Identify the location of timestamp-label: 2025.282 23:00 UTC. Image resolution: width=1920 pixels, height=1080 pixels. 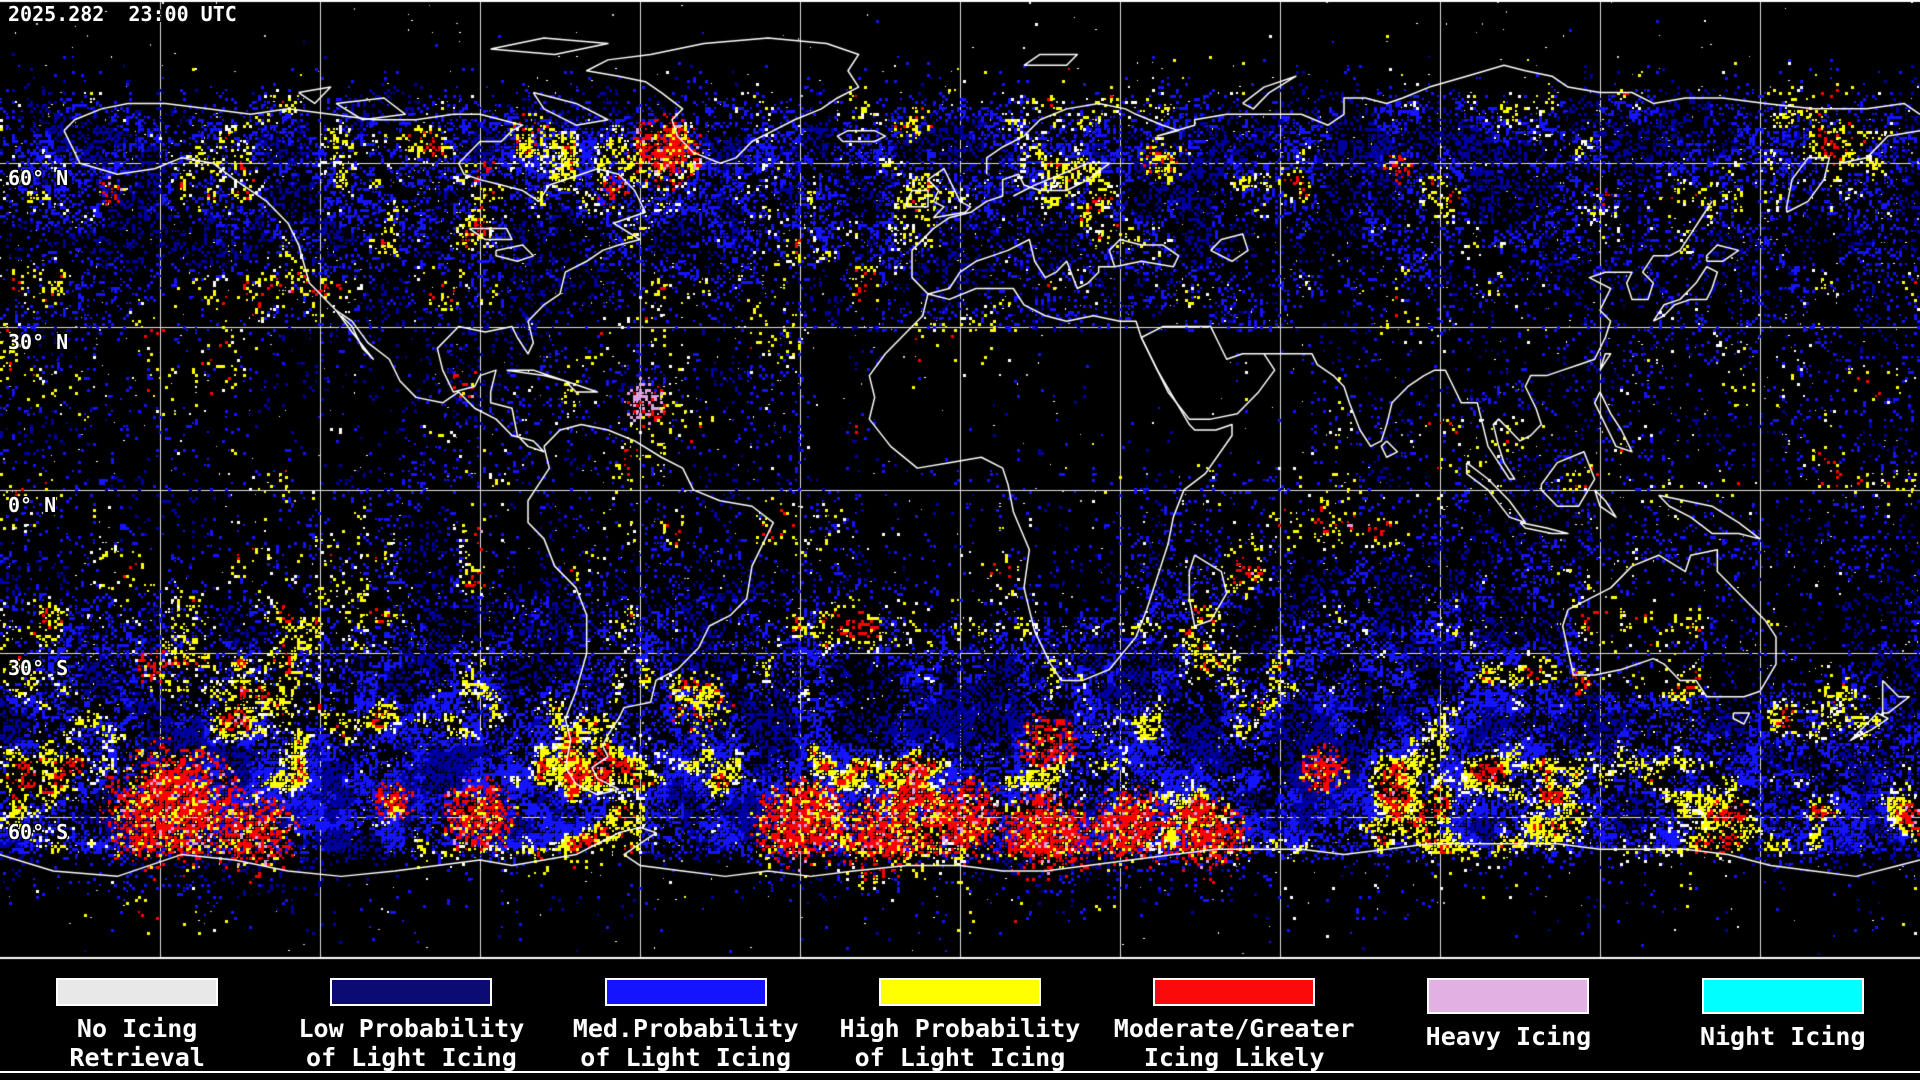
(122, 14).